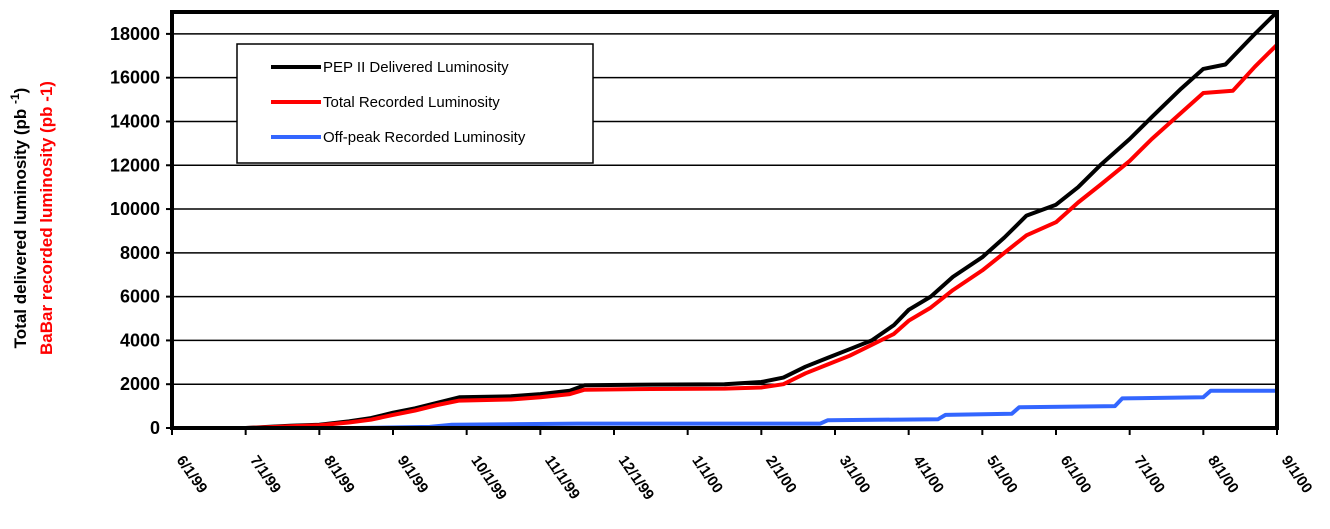 Image resolution: width=1330 pixels, height=529 pixels. What do you see at coordinates (424, 137) in the screenshot?
I see `legend-label: Off-peak Recorded Luminosity` at bounding box center [424, 137].